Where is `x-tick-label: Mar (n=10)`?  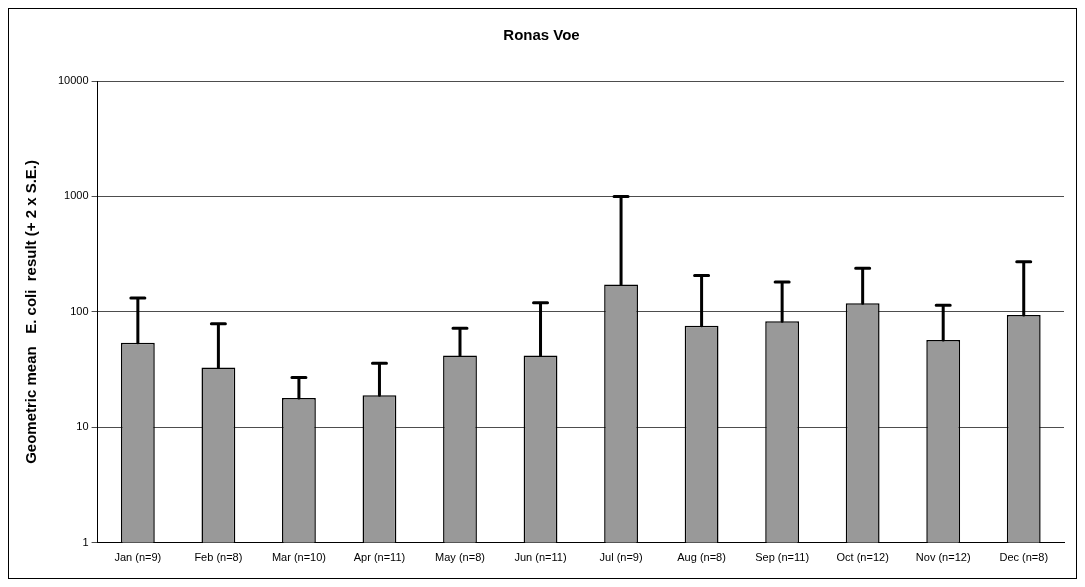
x-tick-label: Mar (n=10) is located at coordinates (298, 557).